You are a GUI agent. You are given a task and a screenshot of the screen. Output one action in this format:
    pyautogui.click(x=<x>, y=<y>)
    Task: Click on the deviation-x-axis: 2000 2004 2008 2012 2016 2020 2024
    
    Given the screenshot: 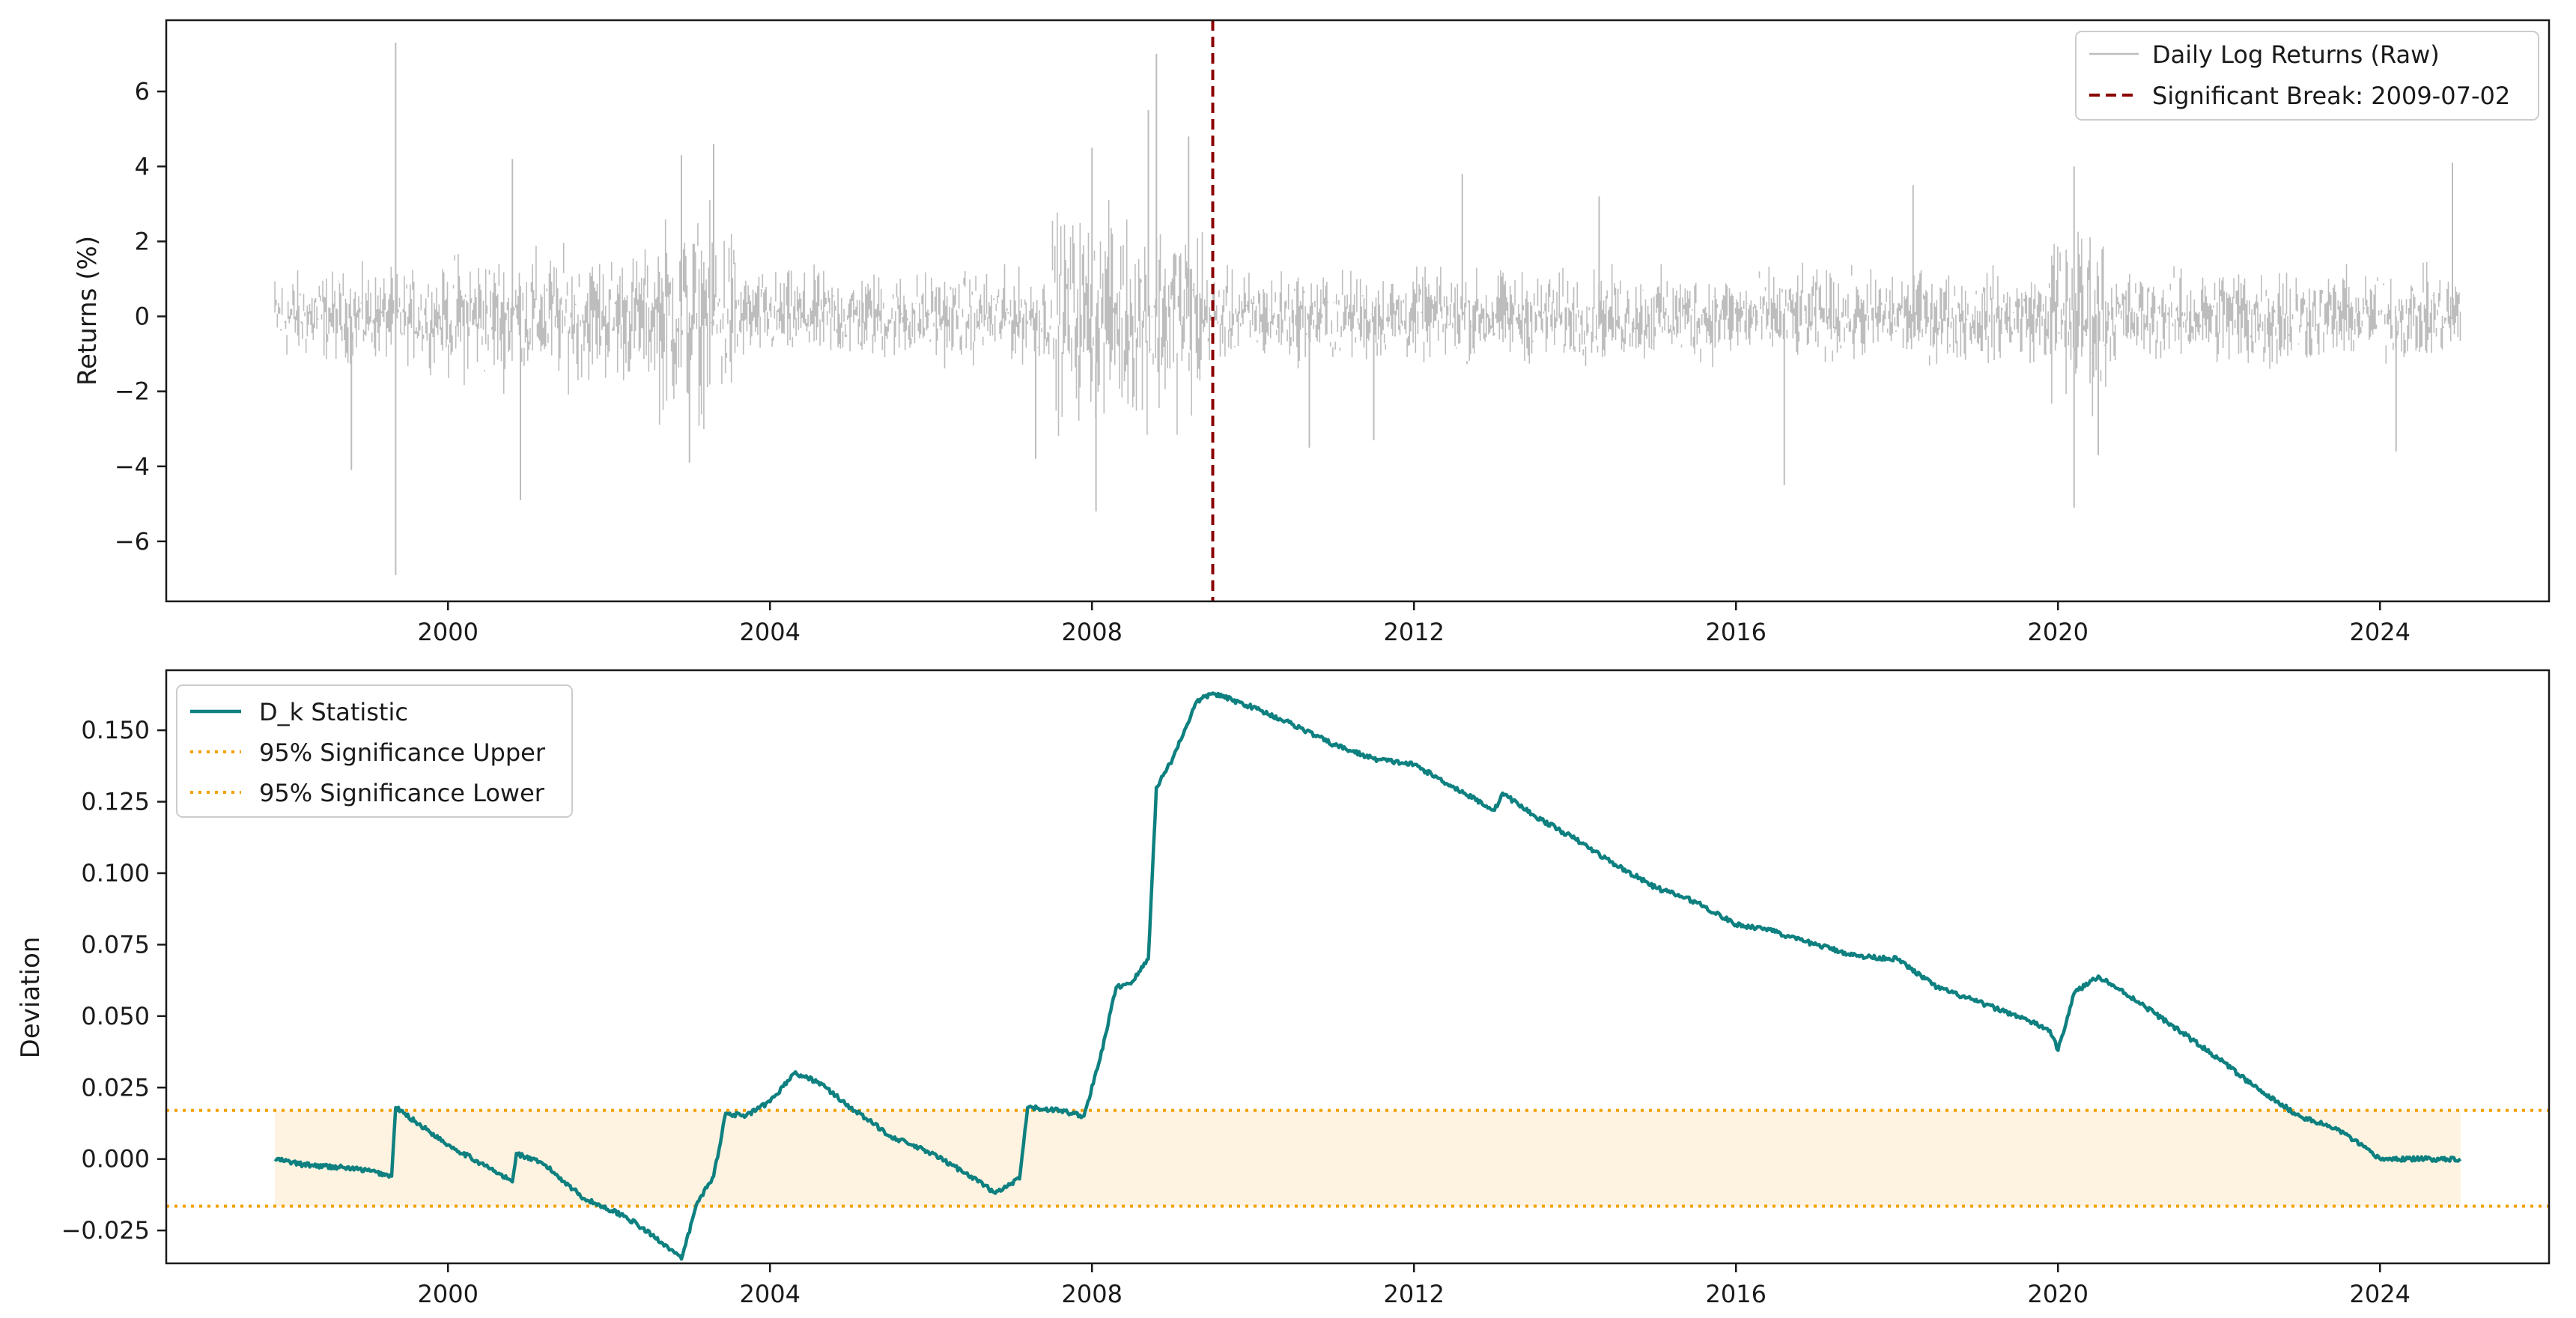 What is the action you would take?
    pyautogui.click(x=1414, y=1286)
    